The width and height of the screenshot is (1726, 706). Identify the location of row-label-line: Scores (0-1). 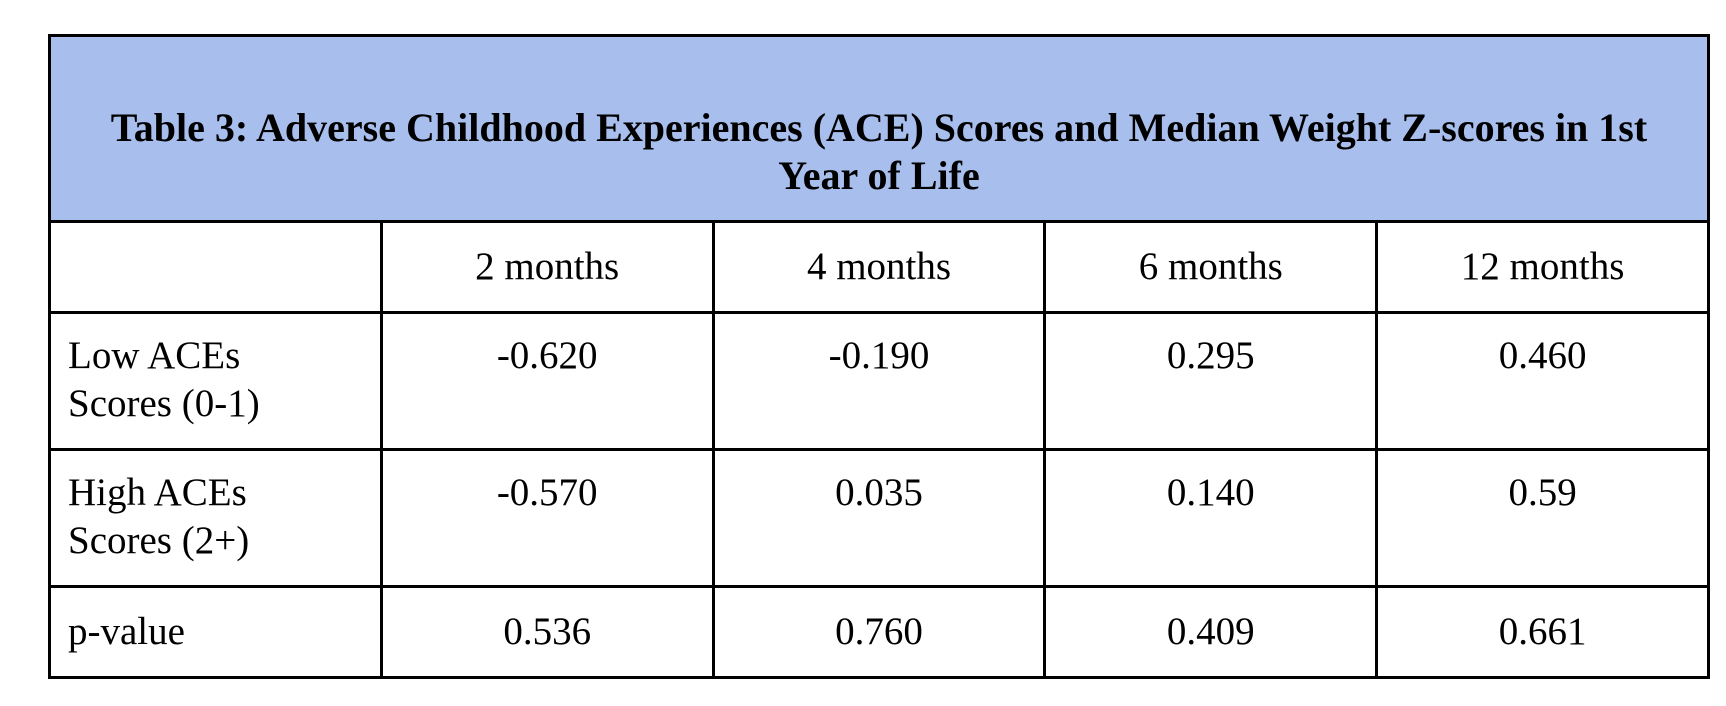
(164, 403).